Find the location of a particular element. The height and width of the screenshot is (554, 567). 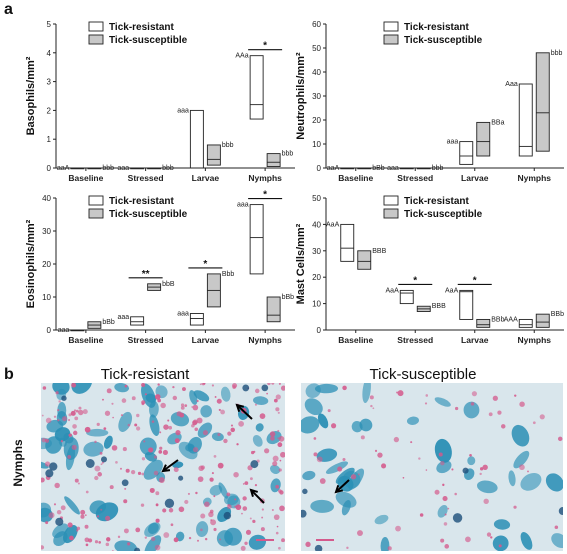

group-letters: bBb is located at coordinates (108, 322).